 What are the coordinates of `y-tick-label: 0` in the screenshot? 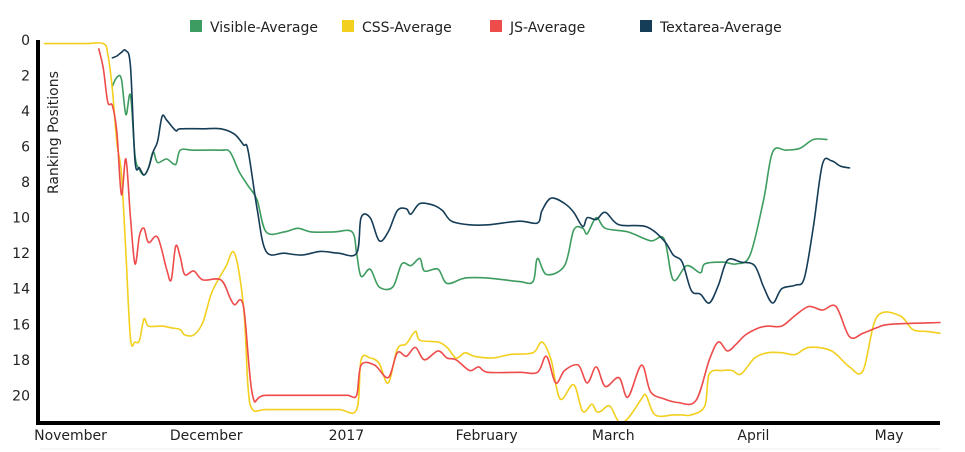 It's located at (25, 41).